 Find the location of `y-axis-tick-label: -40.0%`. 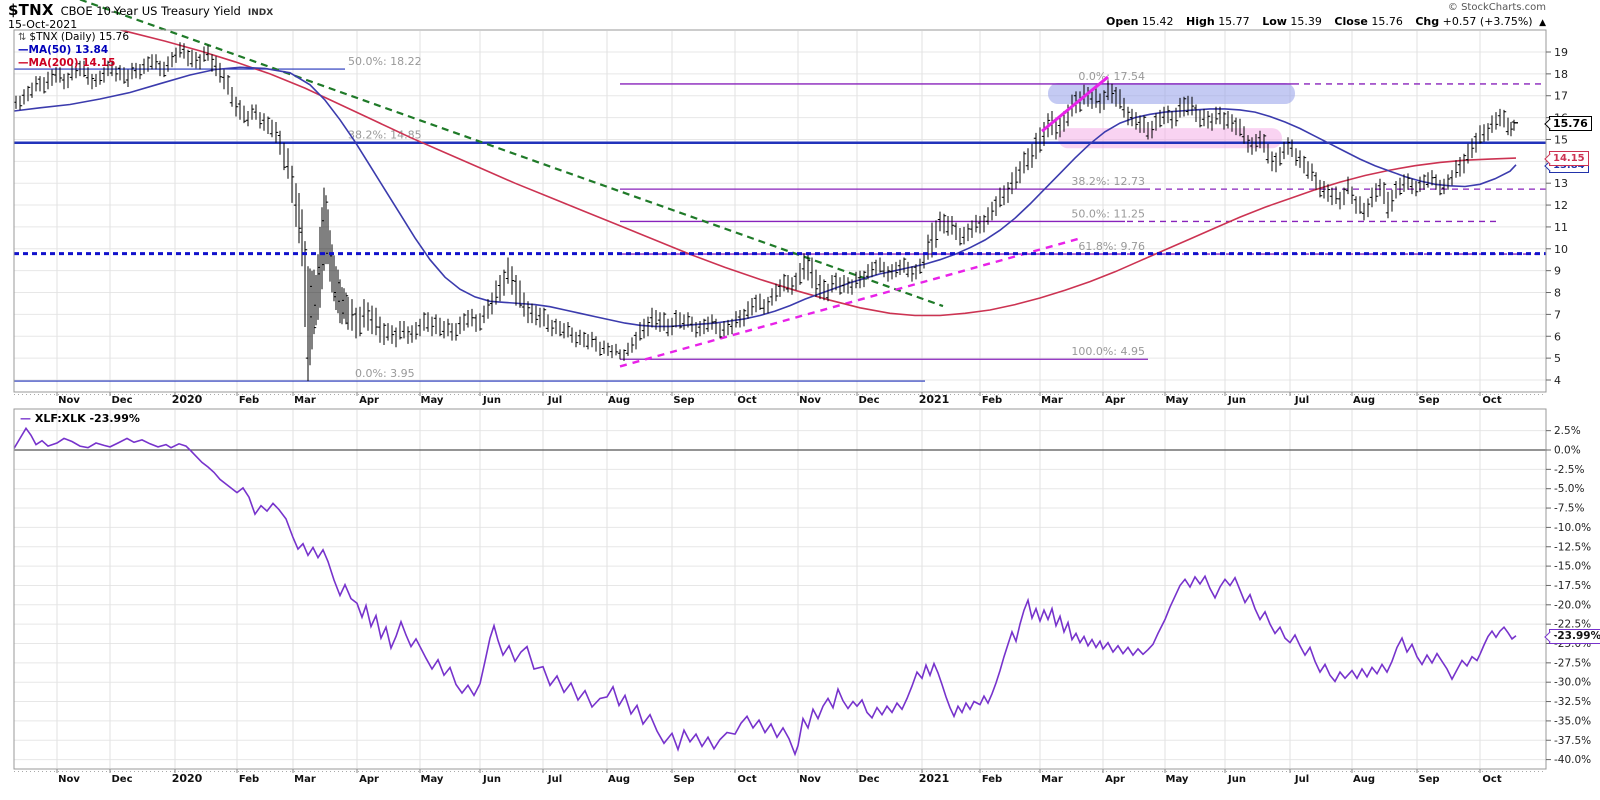

y-axis-tick-label: -40.0% is located at coordinates (1572, 760).